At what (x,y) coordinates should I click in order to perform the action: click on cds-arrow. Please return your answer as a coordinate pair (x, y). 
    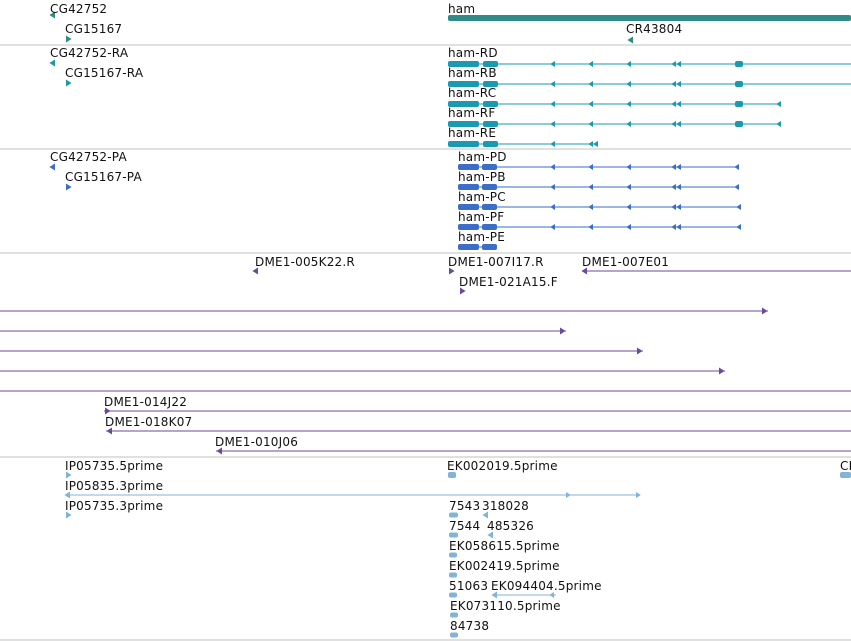
    Looking at the image, I should click on (69, 187).